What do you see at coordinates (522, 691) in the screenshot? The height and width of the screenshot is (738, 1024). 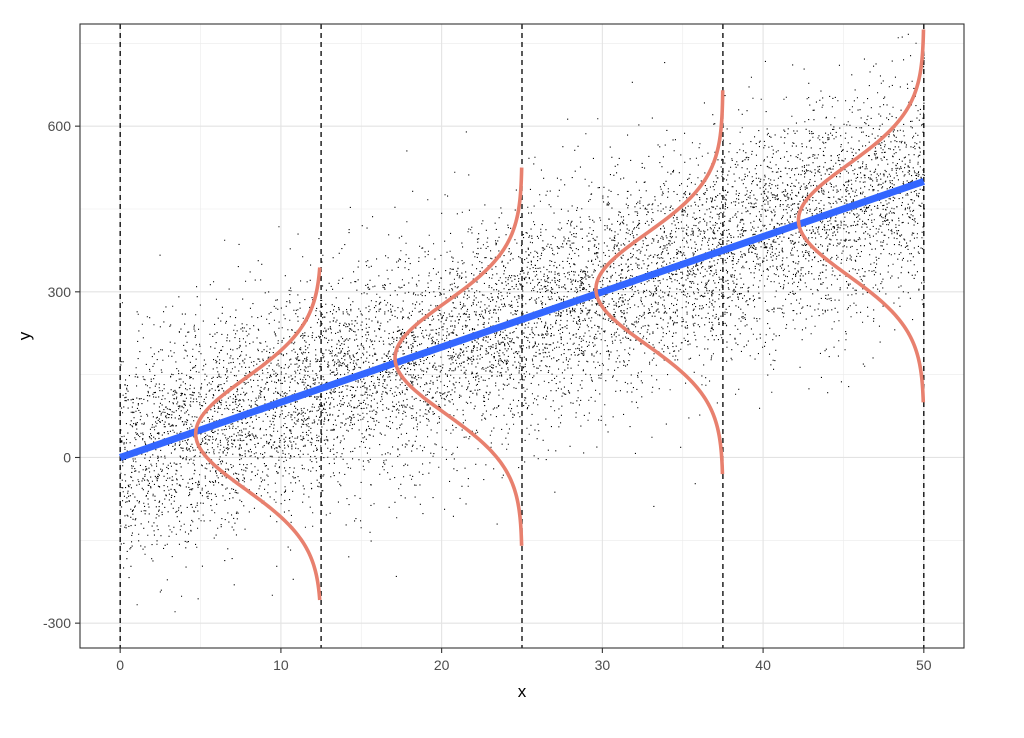 I see `x-axis-title: x` at bounding box center [522, 691].